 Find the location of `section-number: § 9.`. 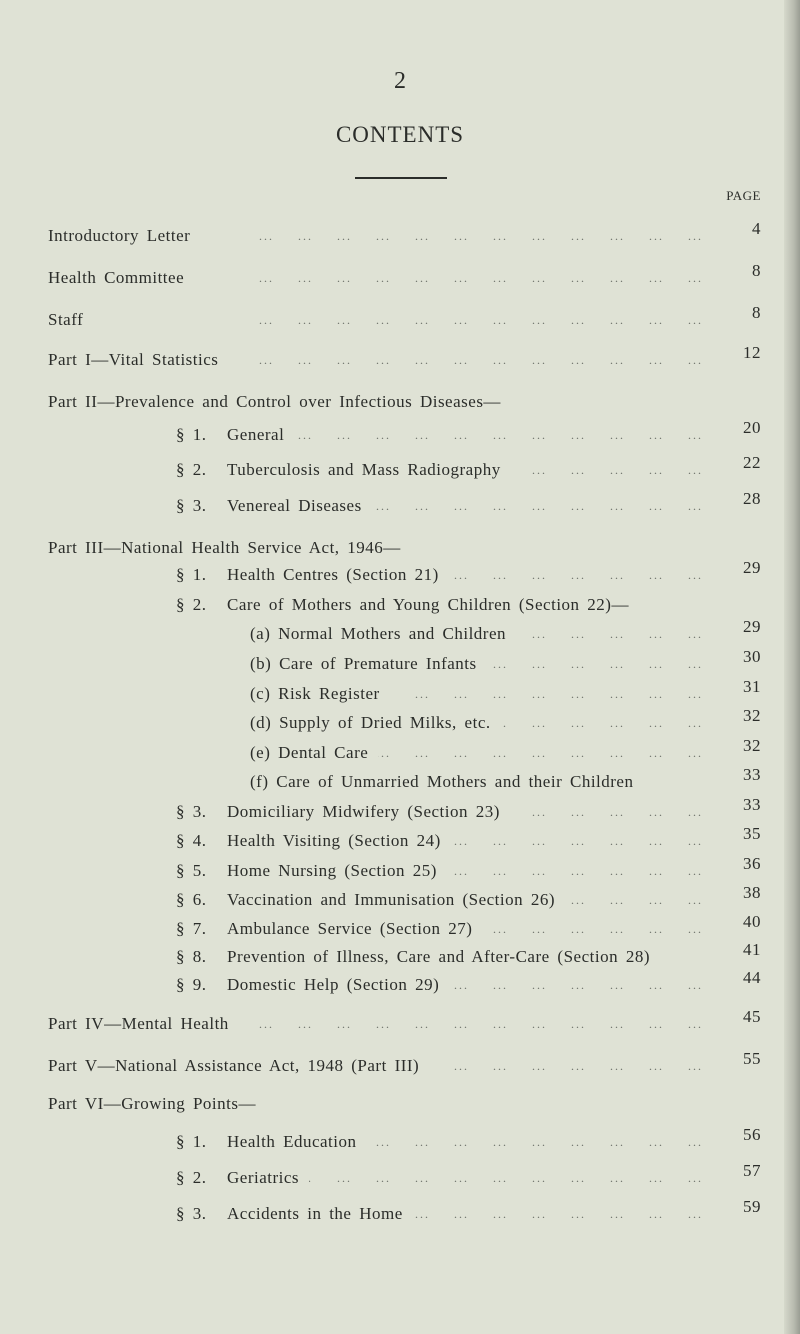

section-number: § 9. is located at coordinates (191, 984).